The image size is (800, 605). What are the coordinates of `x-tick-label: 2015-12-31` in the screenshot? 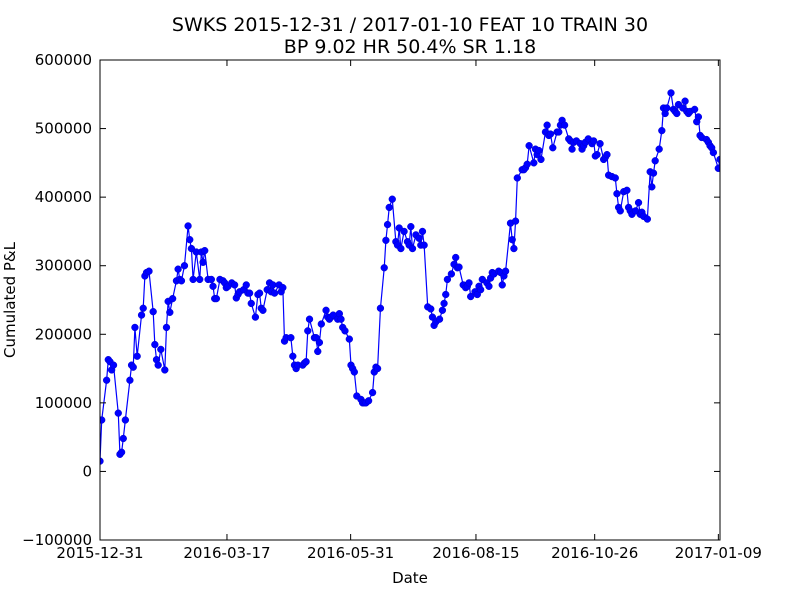 It's located at (99, 553).